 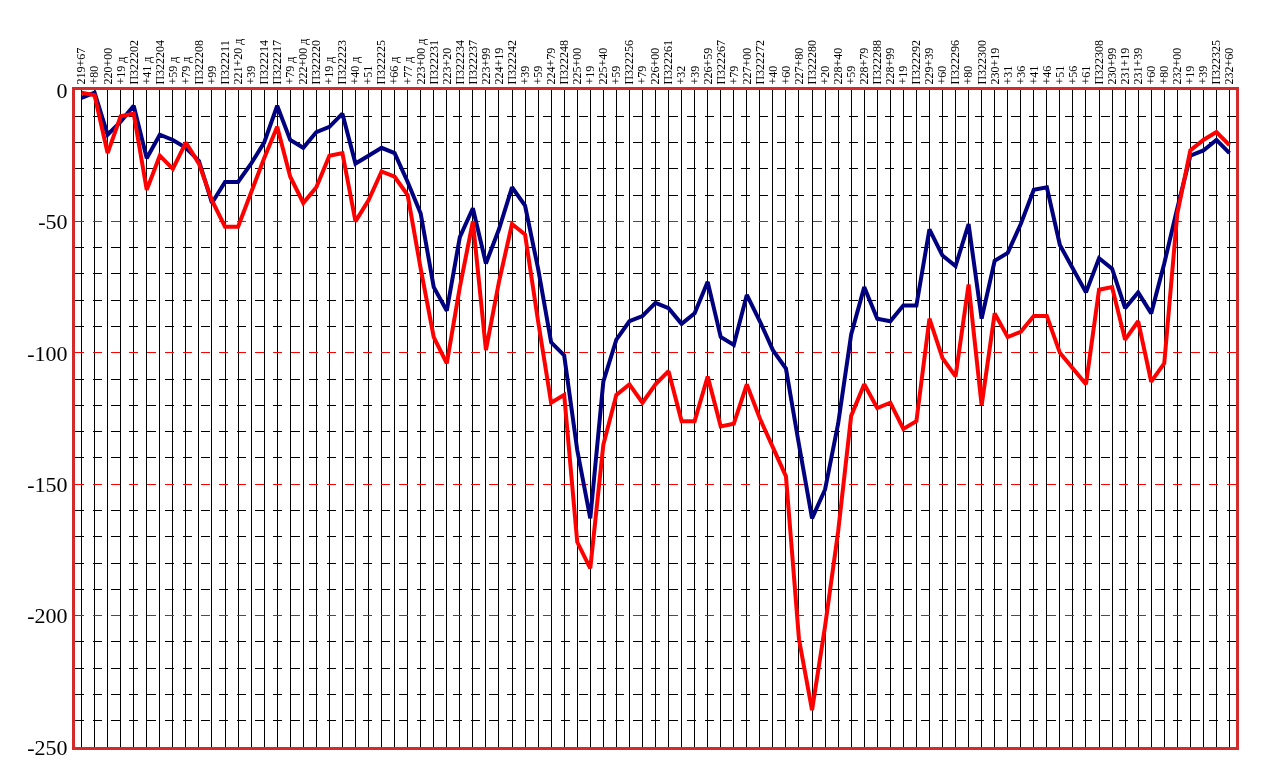 I want to click on x-tick-label: П322267, so click(x=720, y=62).